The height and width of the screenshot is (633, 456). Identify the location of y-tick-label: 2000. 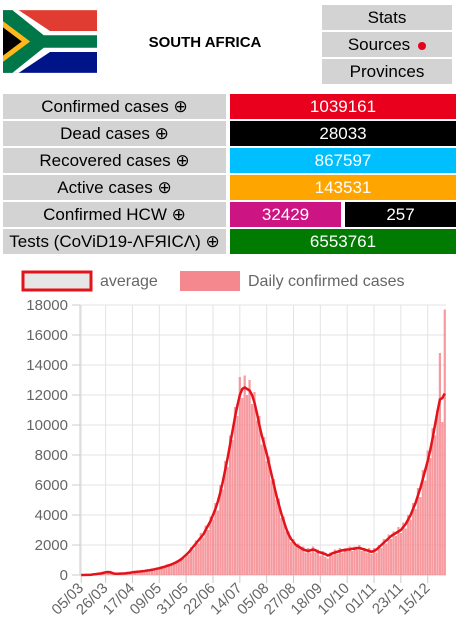
(51, 545).